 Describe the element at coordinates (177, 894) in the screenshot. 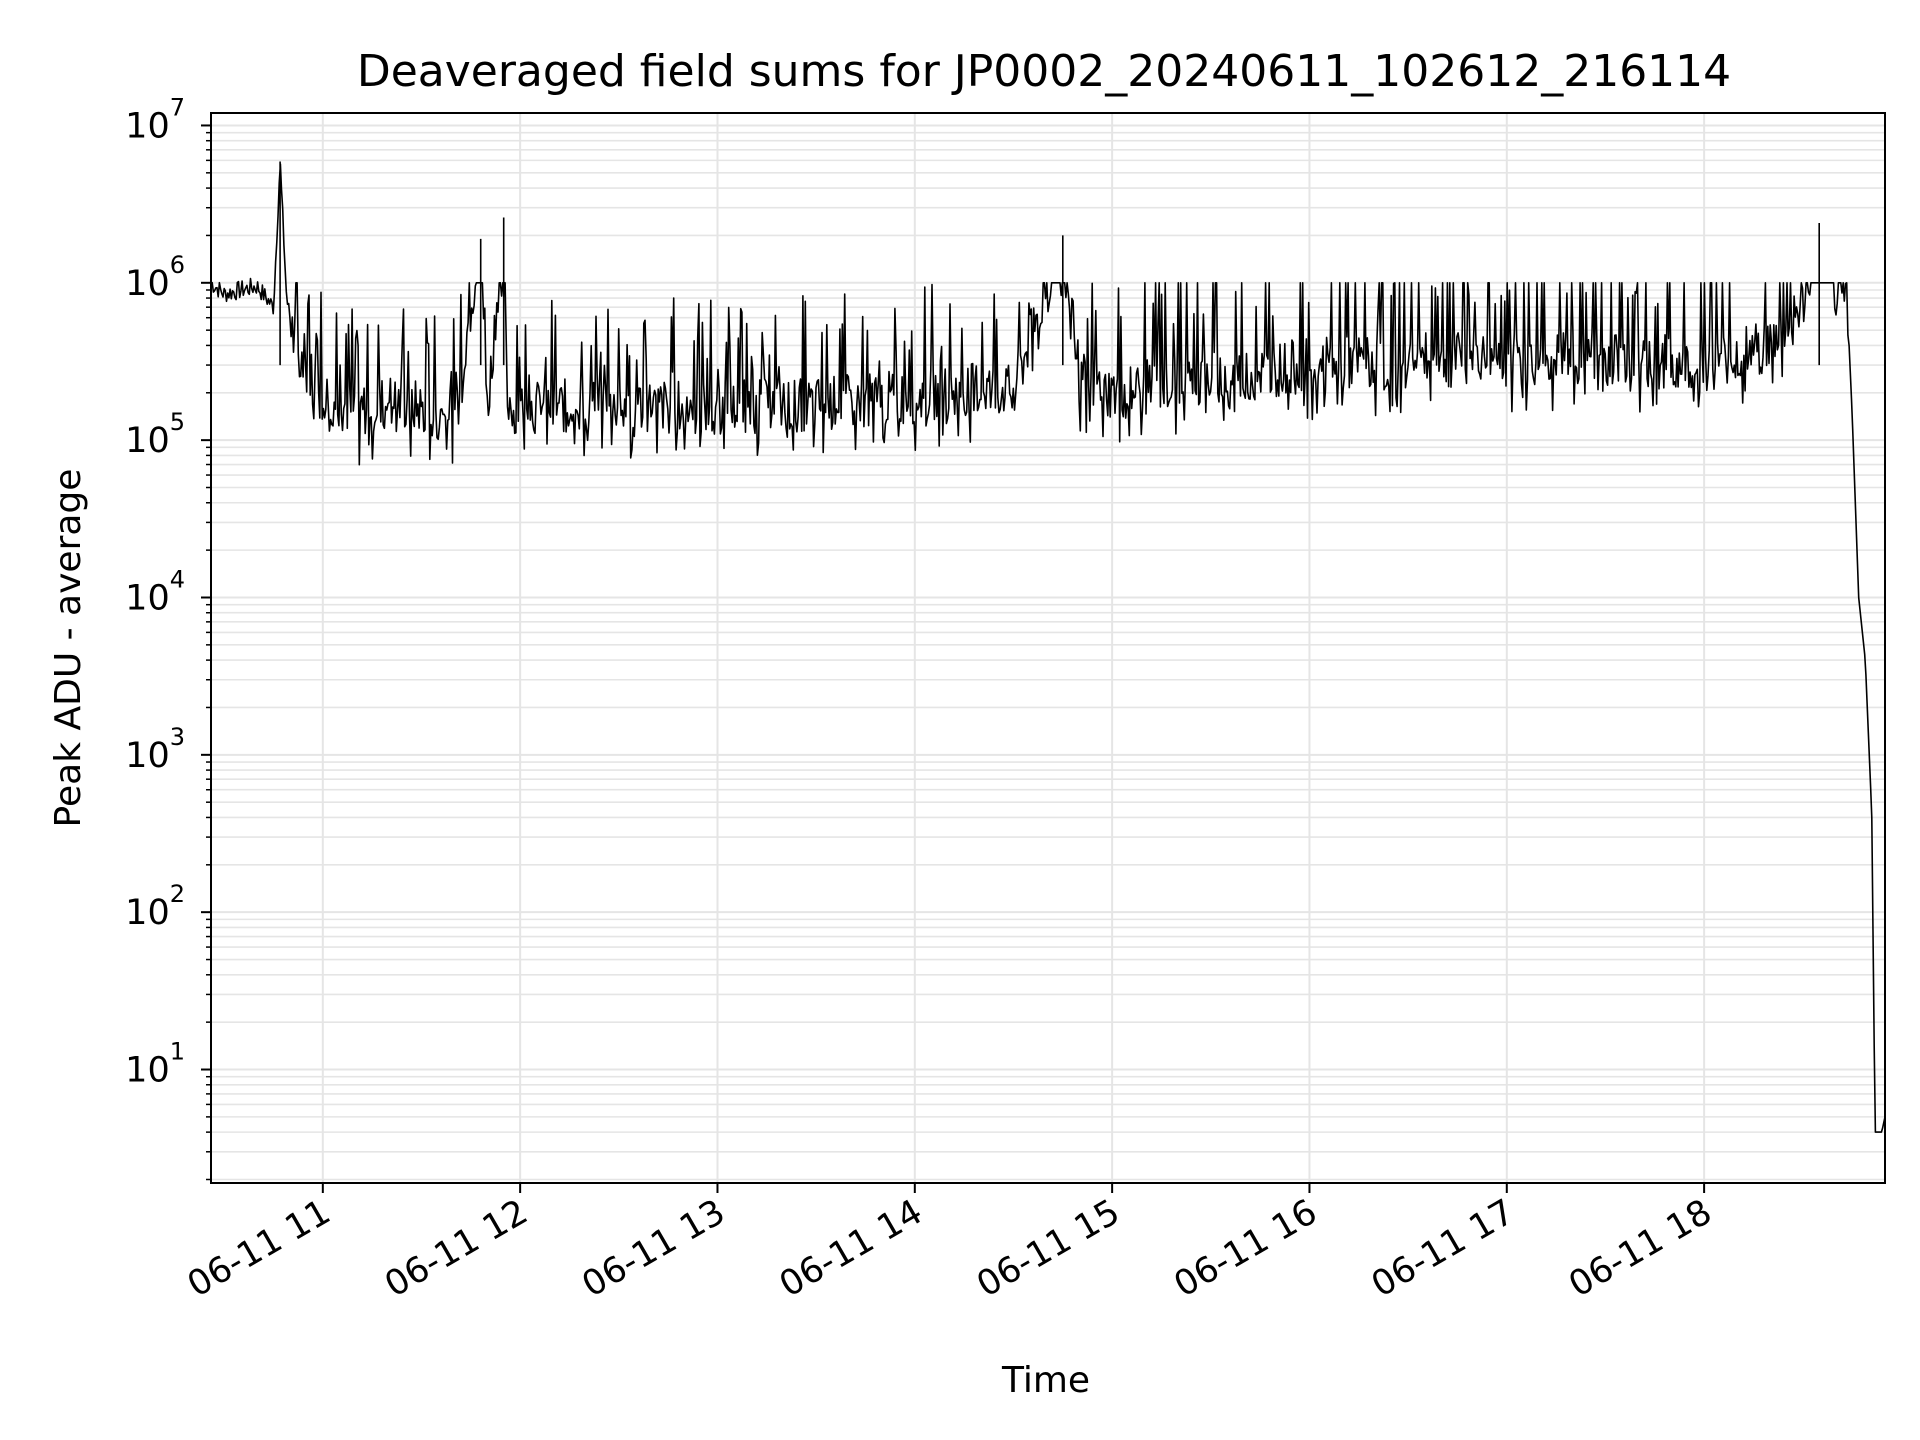

I see `y-tick-exponent: 2` at that location.